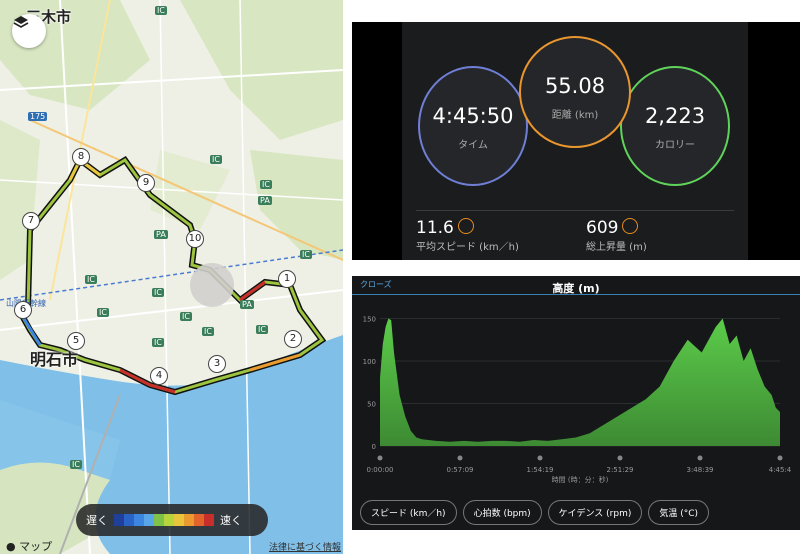 This screenshot has height=554, width=800. I want to click on tab-cadence: ケイデンス (rpm), so click(595, 512).